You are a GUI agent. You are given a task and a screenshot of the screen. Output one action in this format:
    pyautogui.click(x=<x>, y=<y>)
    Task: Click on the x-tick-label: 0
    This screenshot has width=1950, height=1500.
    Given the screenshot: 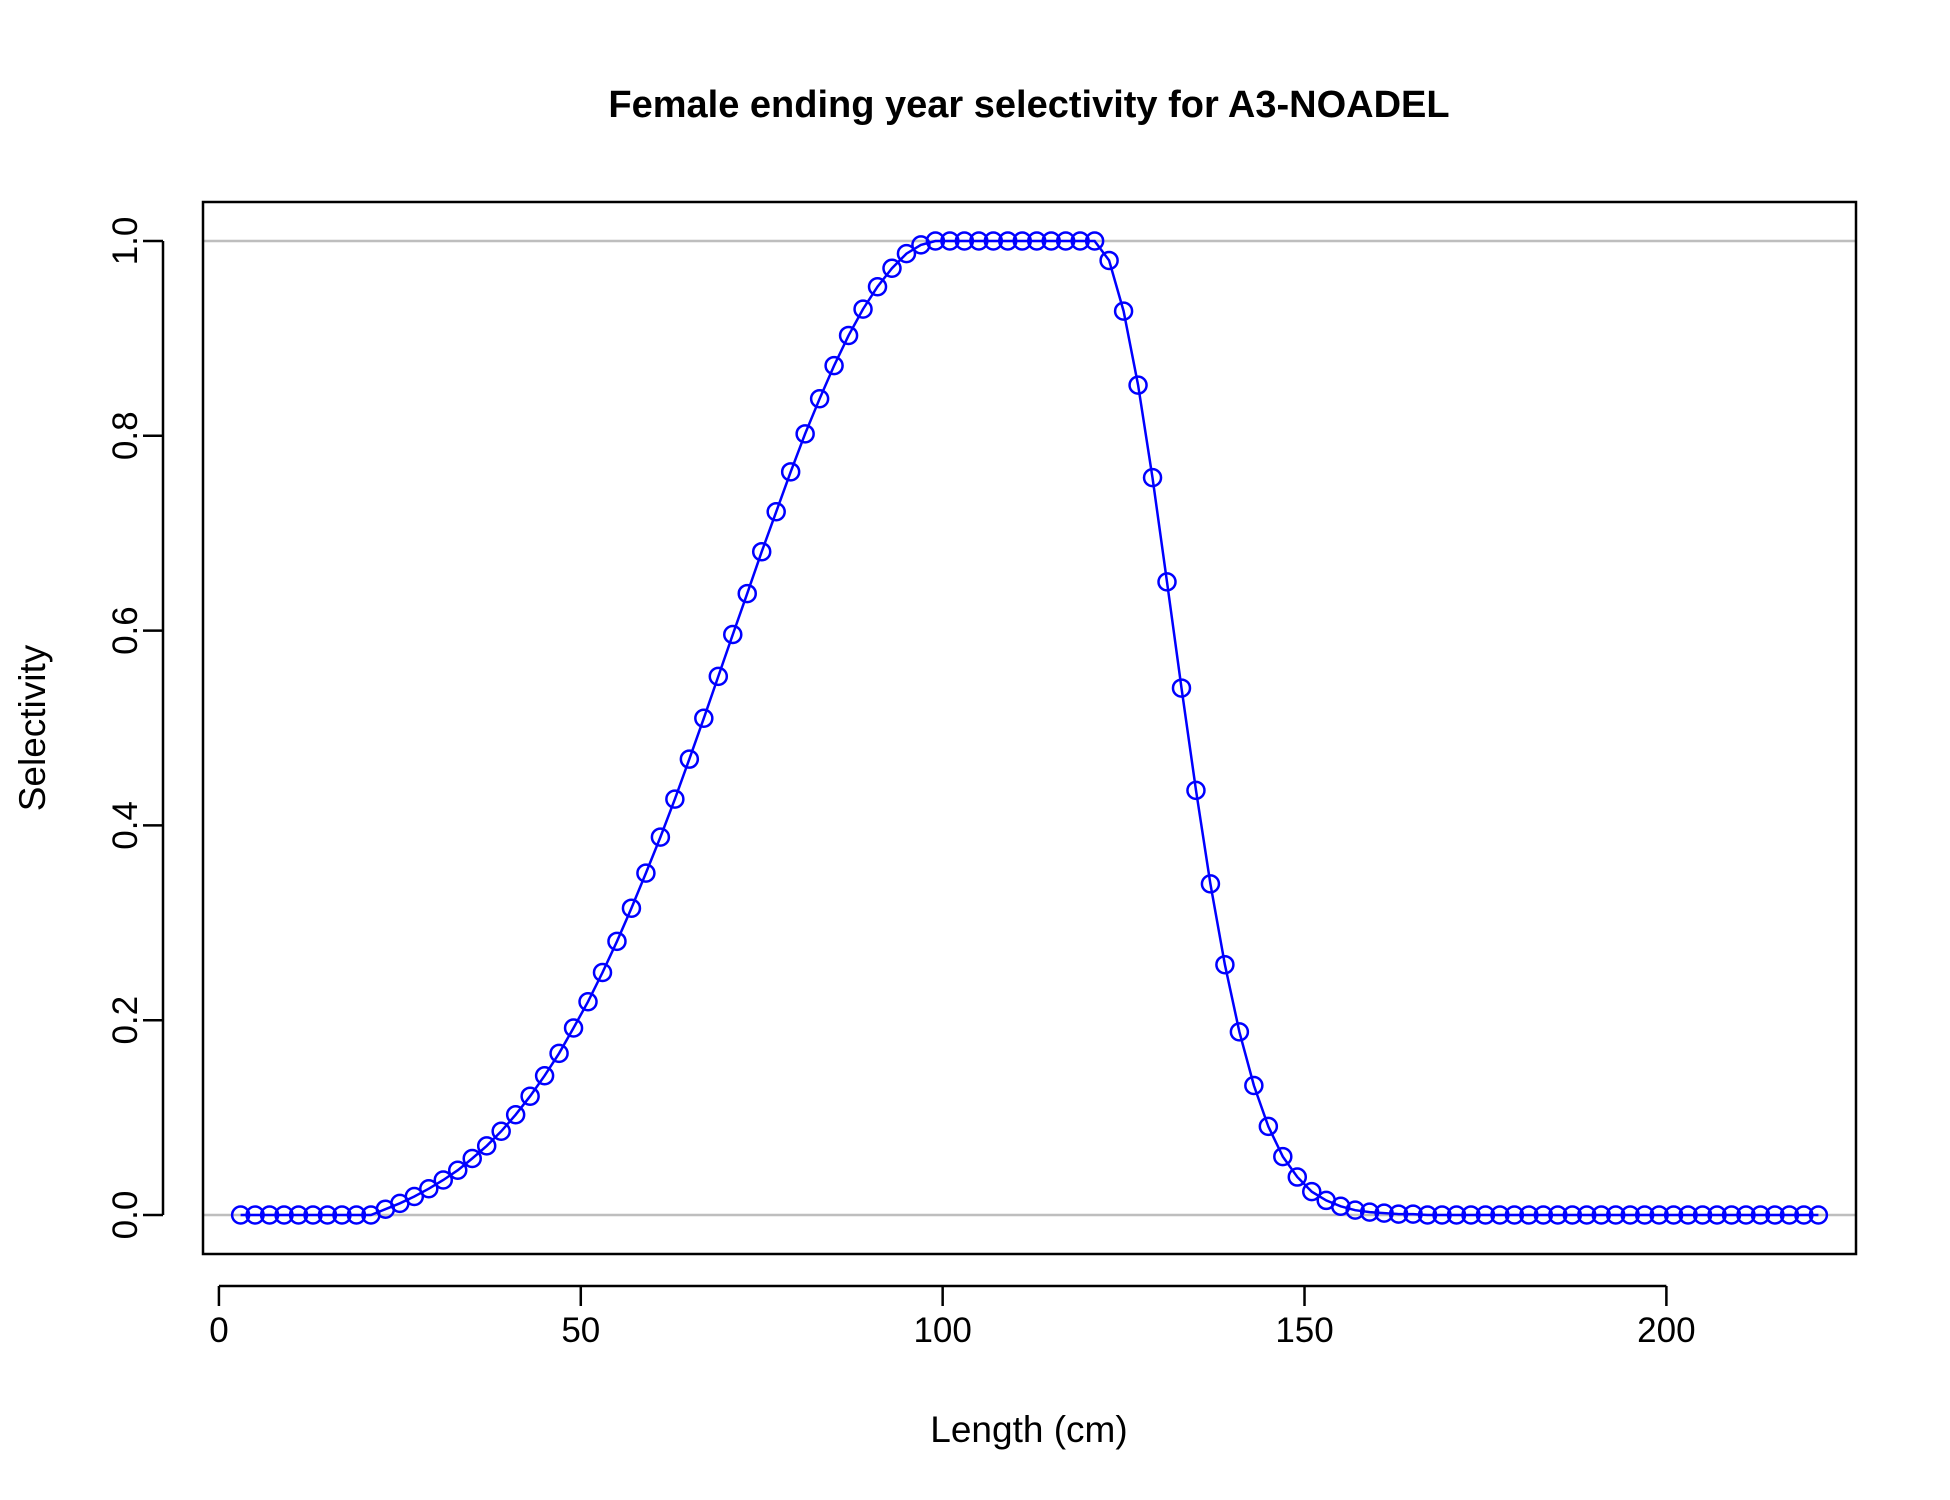 What is the action you would take?
    pyautogui.click(x=218, y=1330)
    